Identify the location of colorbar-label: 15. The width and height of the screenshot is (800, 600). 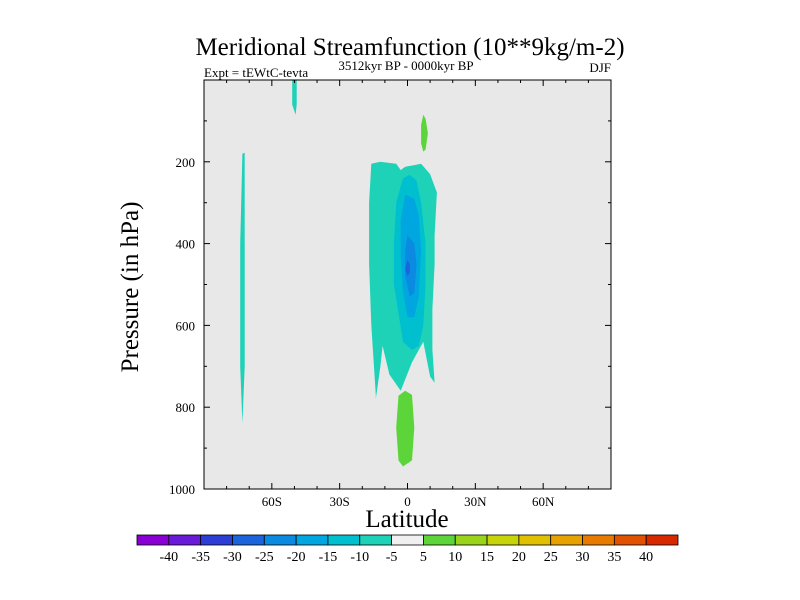
(487, 557).